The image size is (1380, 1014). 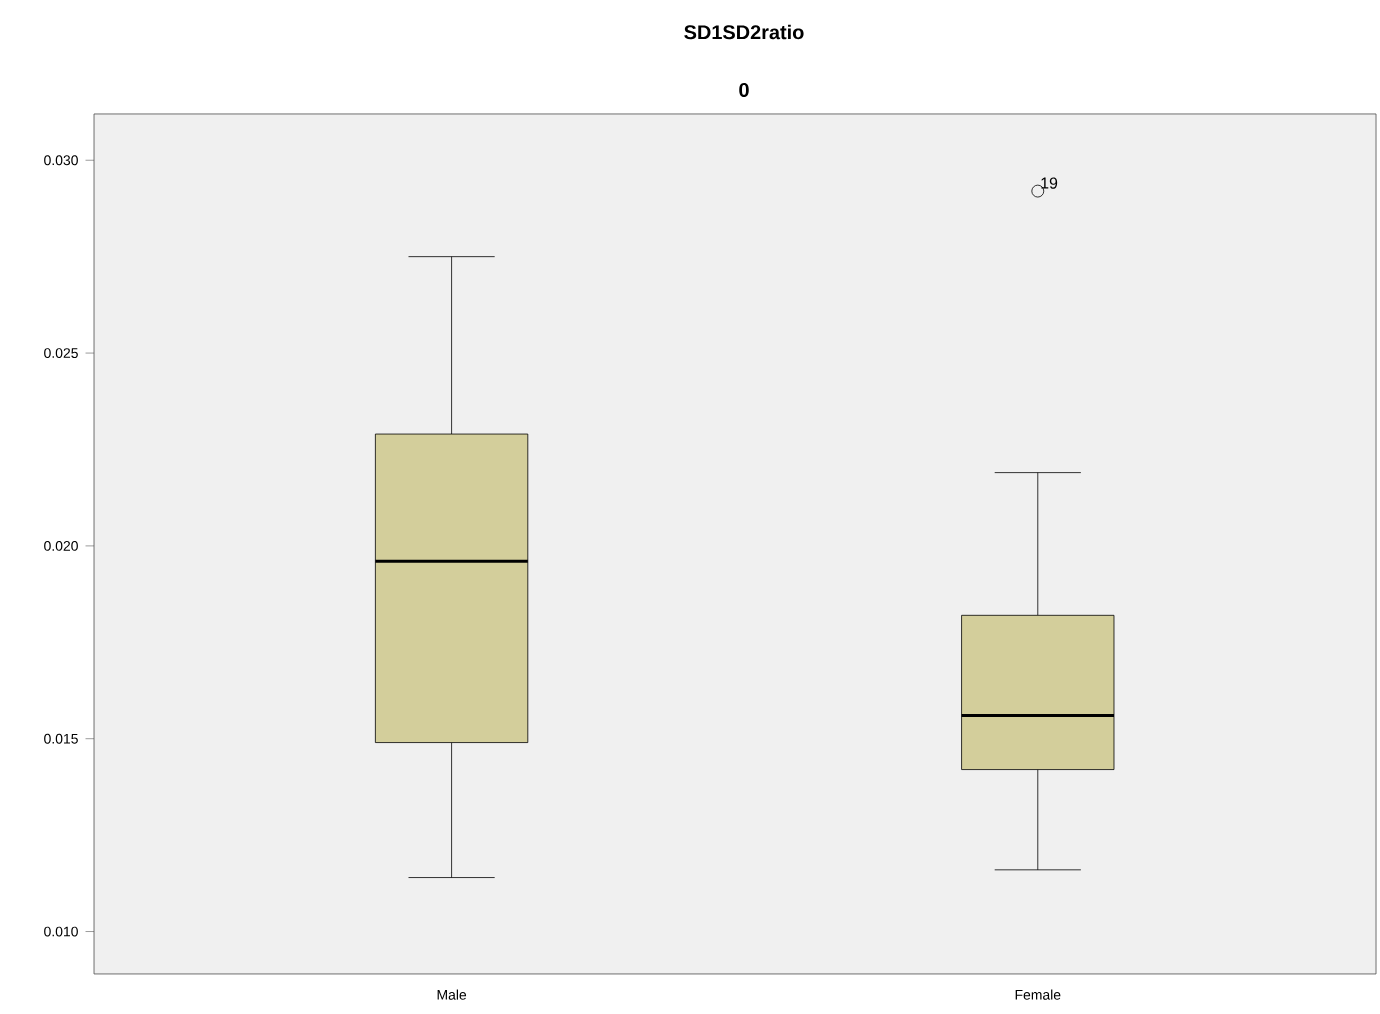 What do you see at coordinates (744, 32) in the screenshot?
I see `chart-title: SD1SD2ratio` at bounding box center [744, 32].